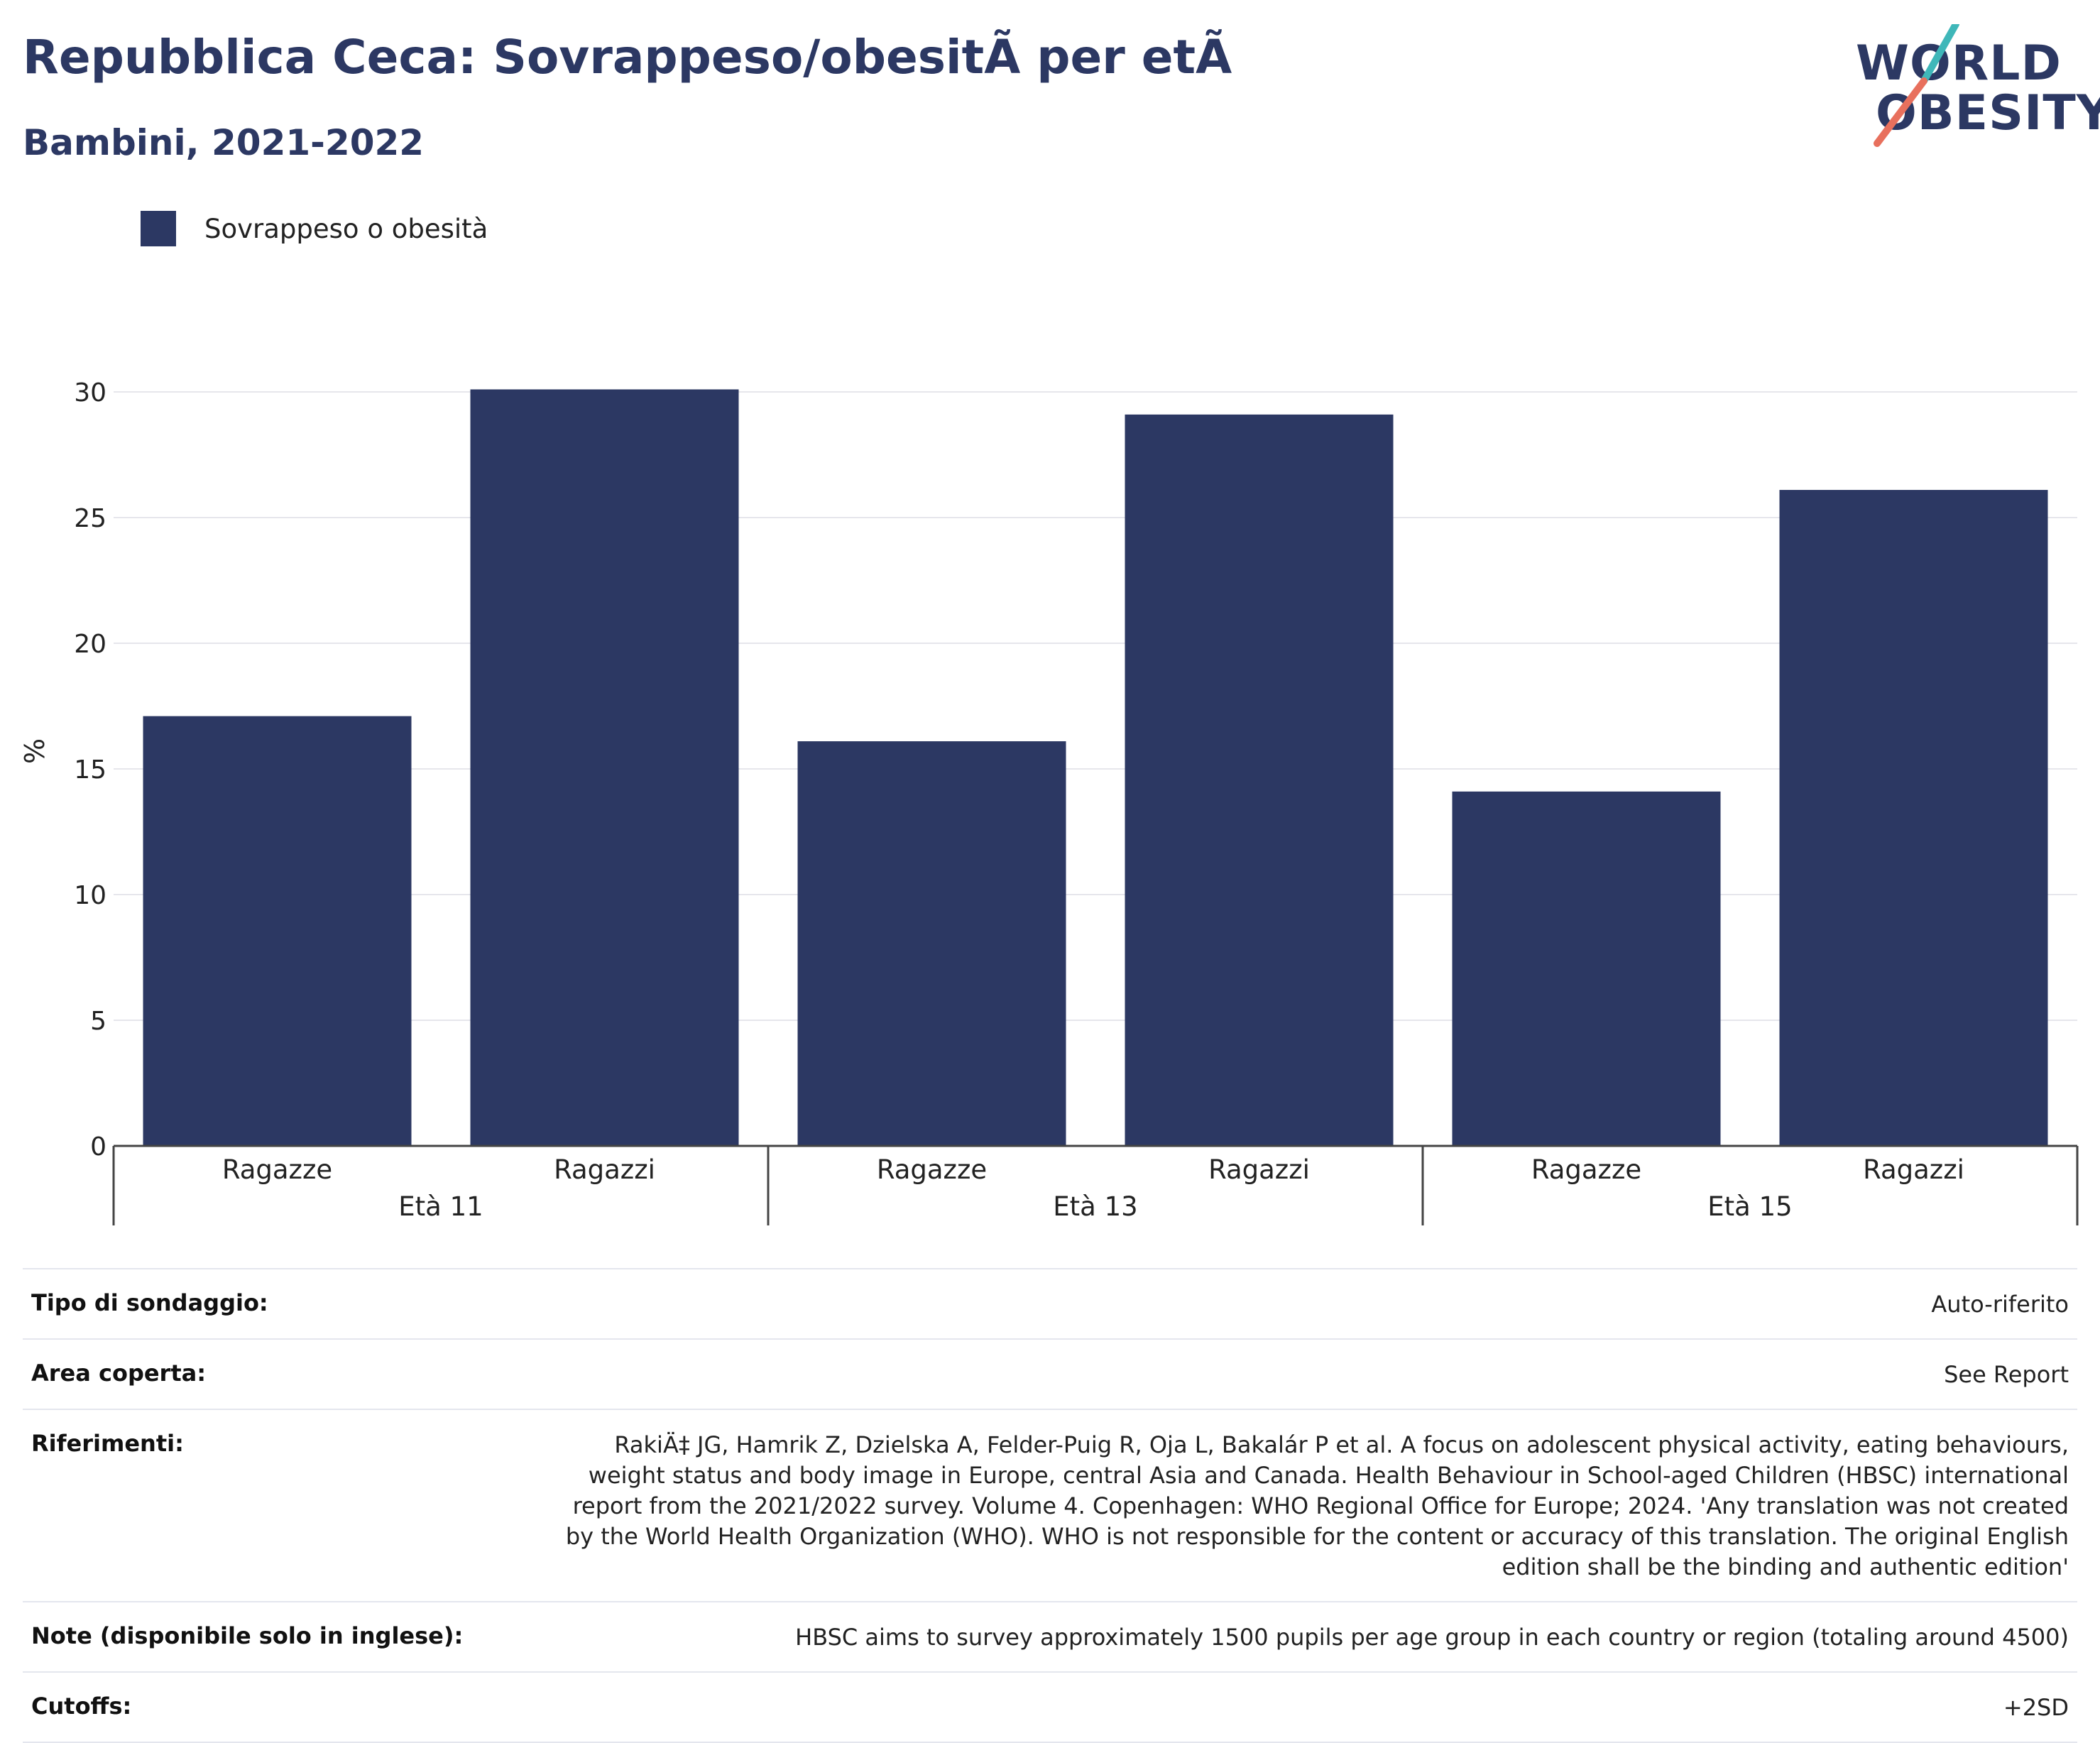 The height and width of the screenshot is (1743, 2100). What do you see at coordinates (34, 751) in the screenshot?
I see `y-axis-label: %` at bounding box center [34, 751].